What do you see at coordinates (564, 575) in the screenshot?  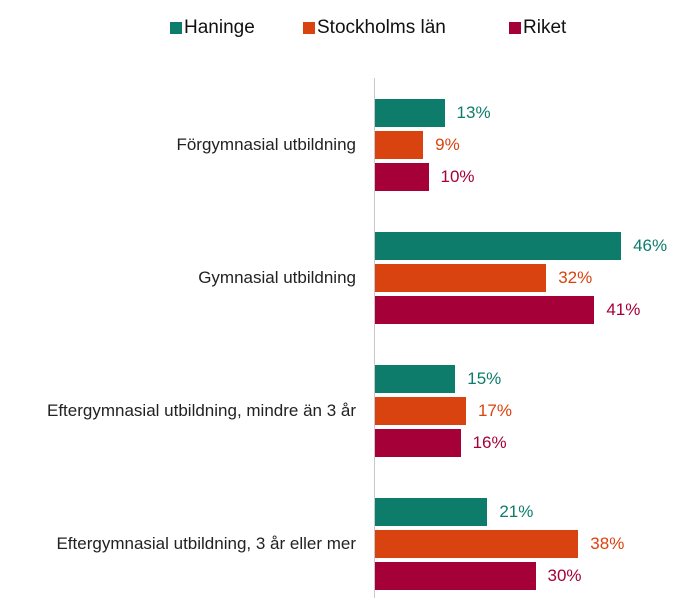 I see `value-label: 30%` at bounding box center [564, 575].